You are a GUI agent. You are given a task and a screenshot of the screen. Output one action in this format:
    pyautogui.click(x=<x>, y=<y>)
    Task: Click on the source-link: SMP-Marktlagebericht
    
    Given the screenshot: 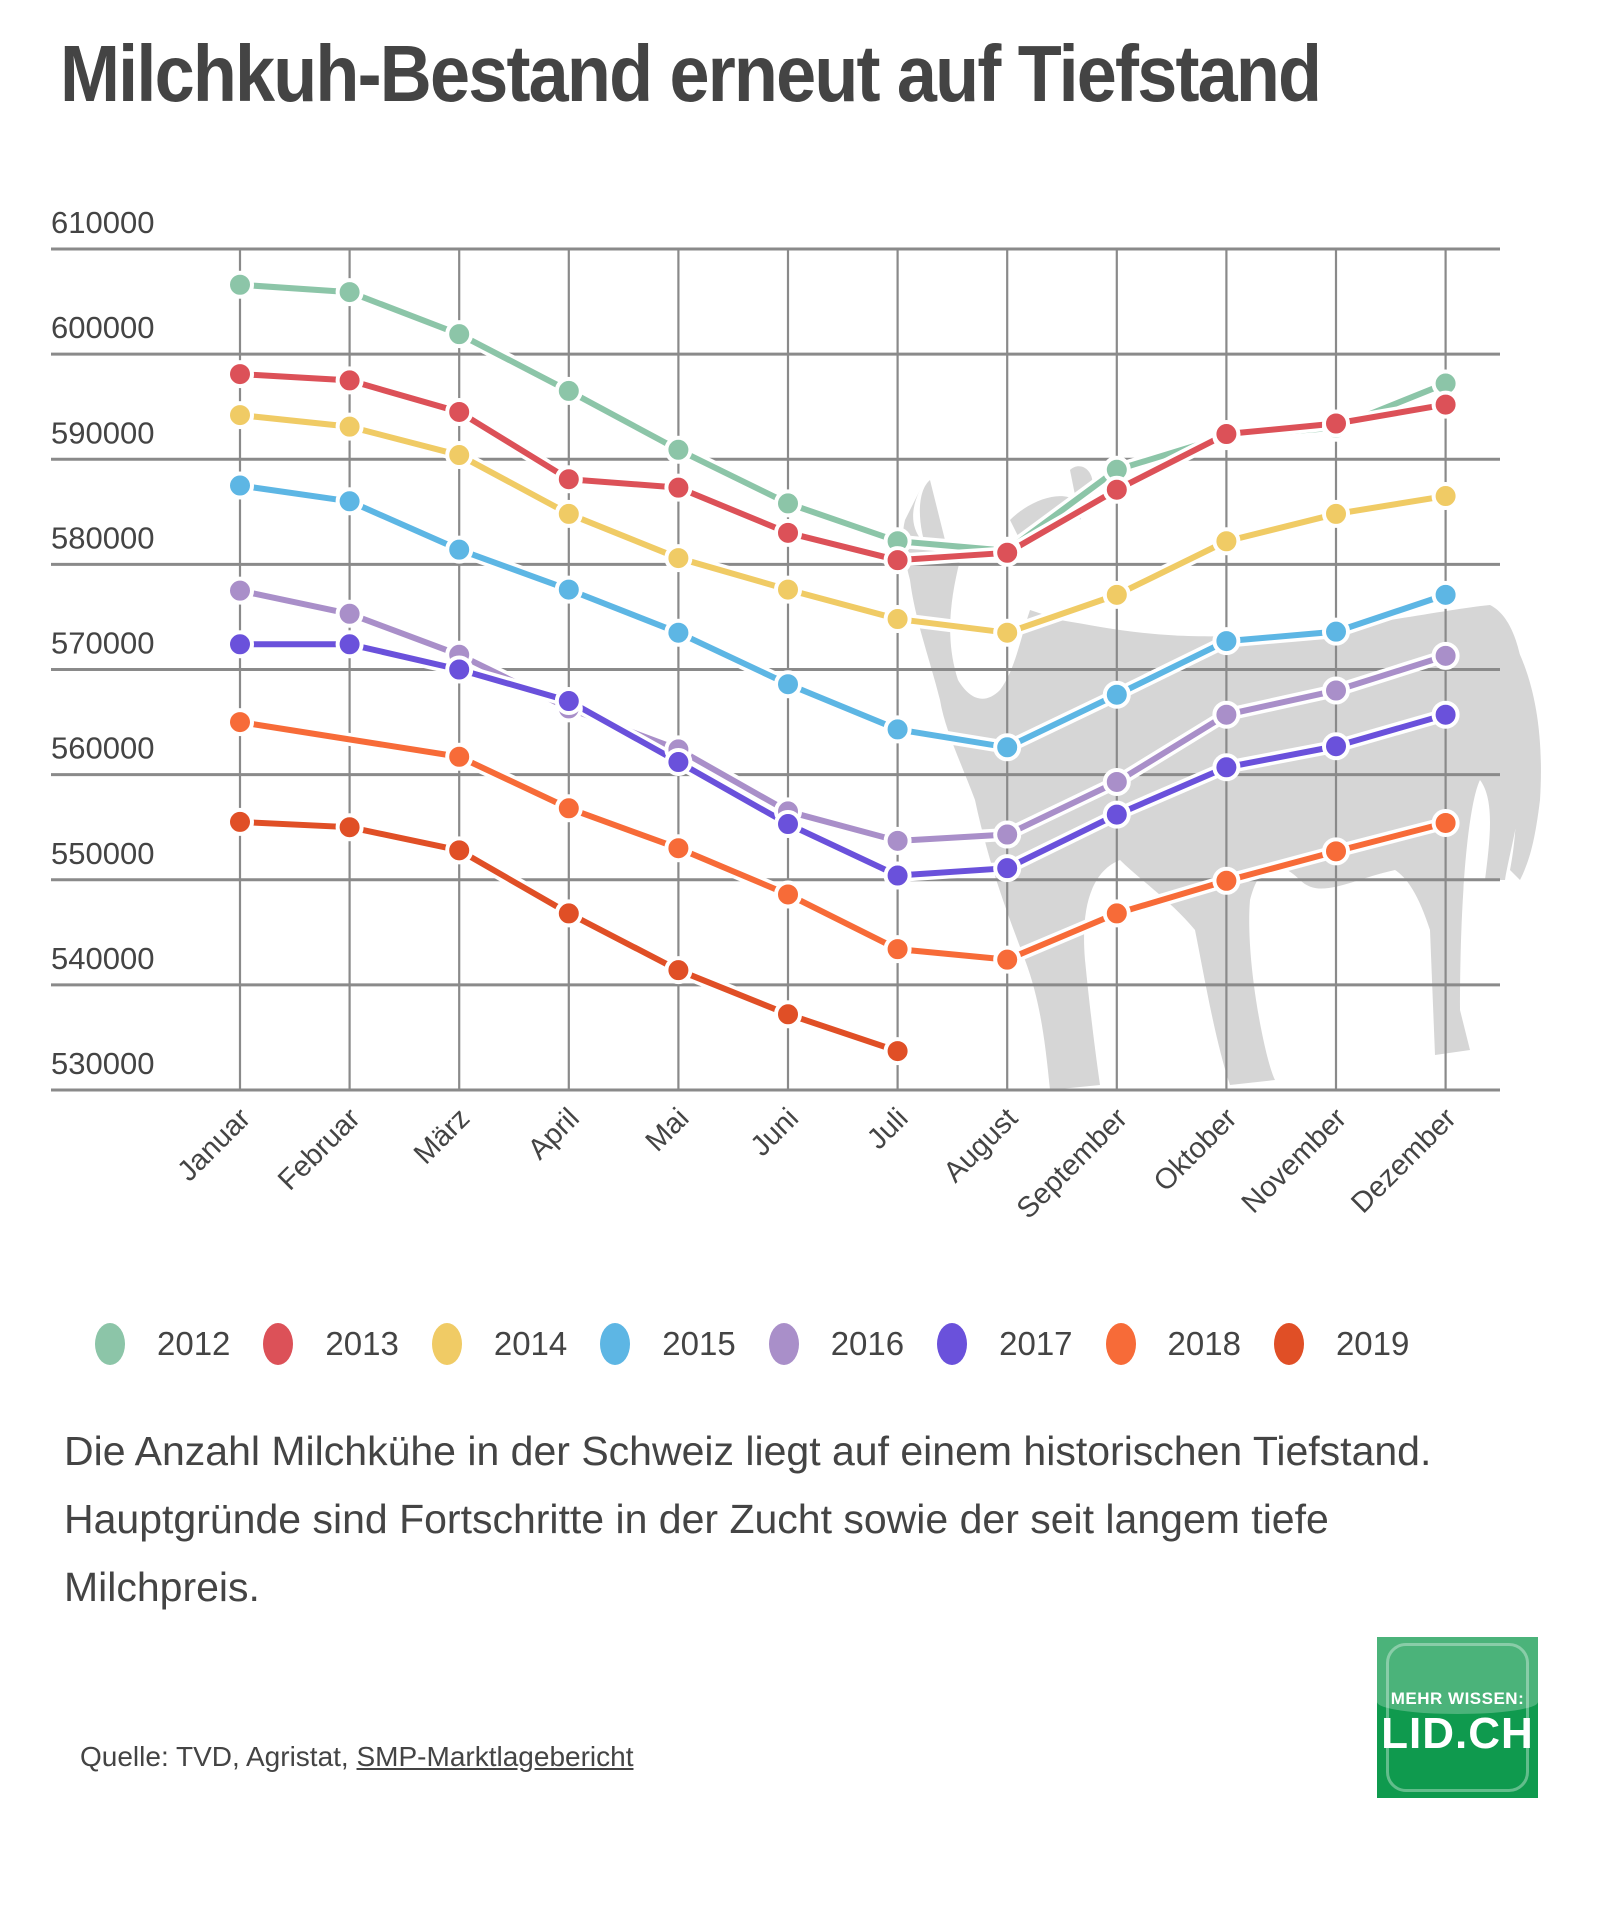 What is the action you would take?
    pyautogui.click(x=495, y=1756)
    